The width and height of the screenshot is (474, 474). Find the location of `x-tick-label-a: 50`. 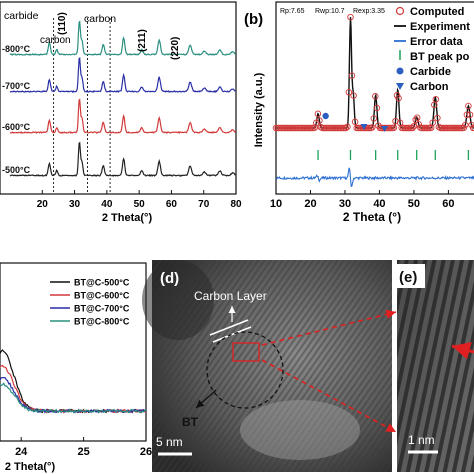

x-tick-label-a: 50 is located at coordinates (140, 204).